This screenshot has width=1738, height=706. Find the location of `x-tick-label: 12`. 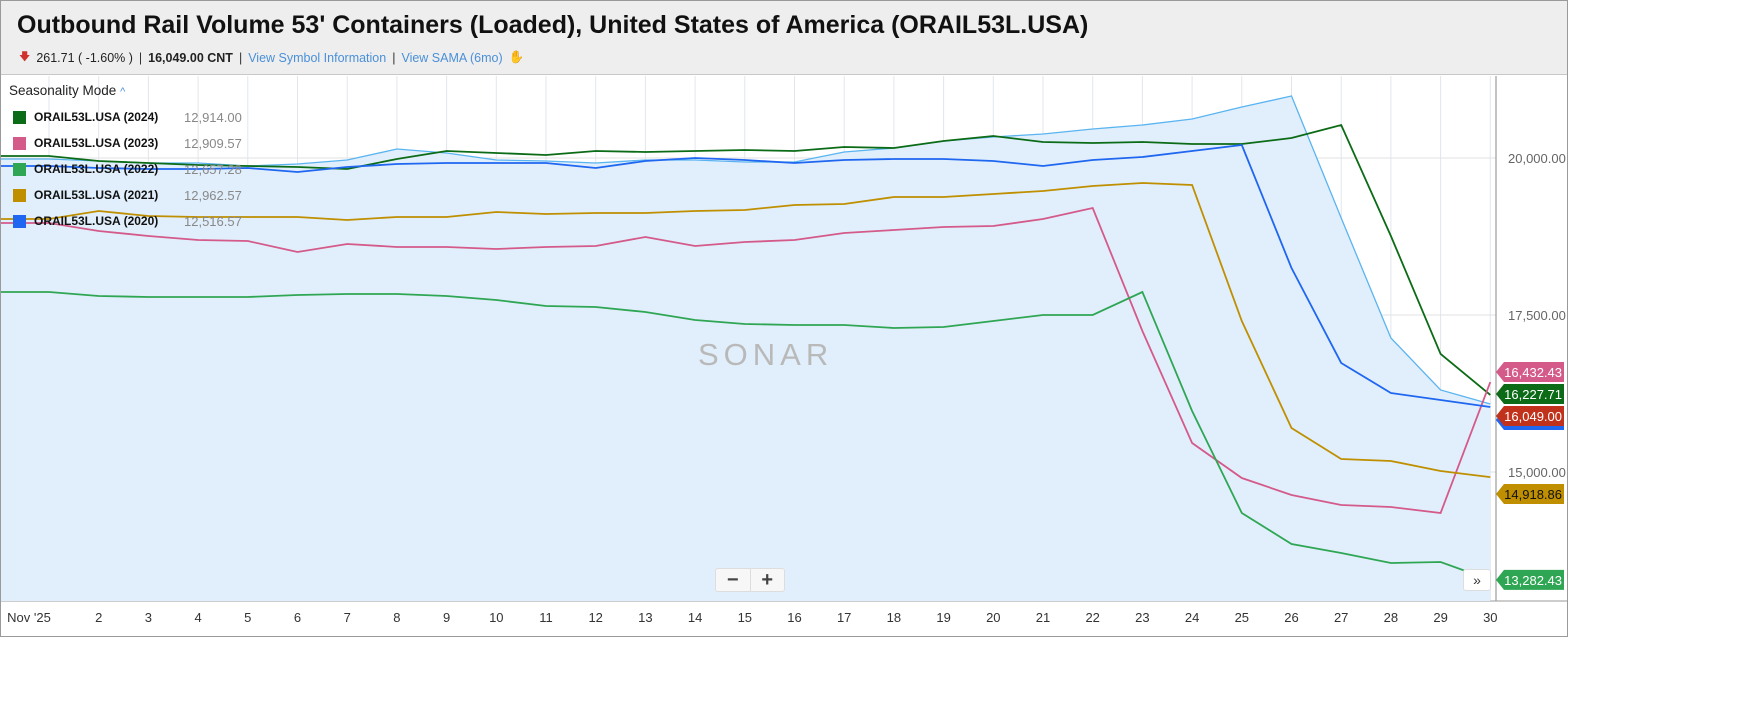

x-tick-label: 12 is located at coordinates (595, 617).